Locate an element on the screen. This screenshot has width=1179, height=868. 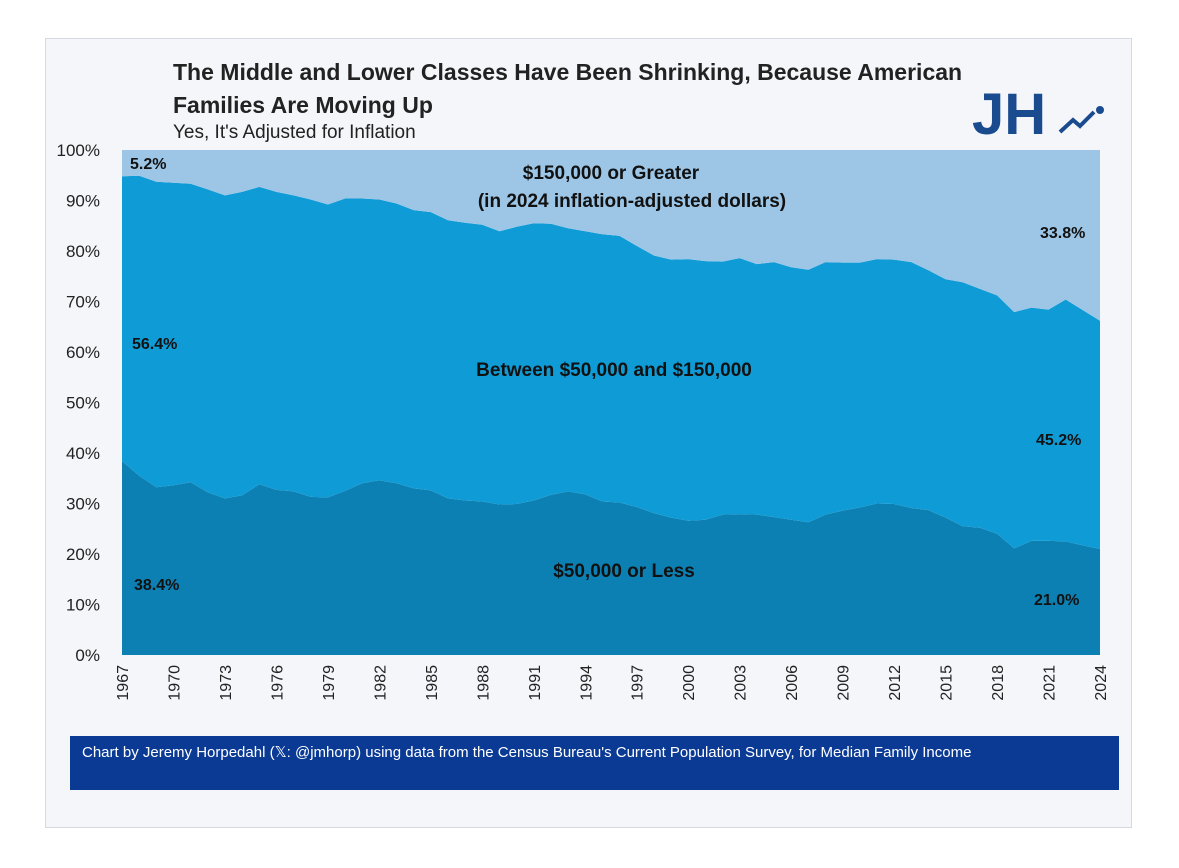
x-tick-label: 1988 is located at coordinates (483, 683).